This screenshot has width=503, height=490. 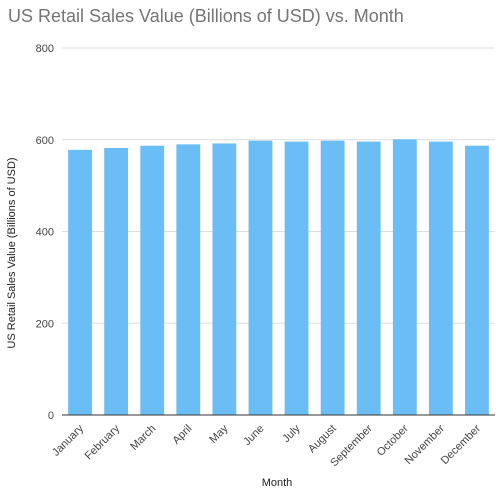 I want to click on bar-april, so click(x=188, y=279).